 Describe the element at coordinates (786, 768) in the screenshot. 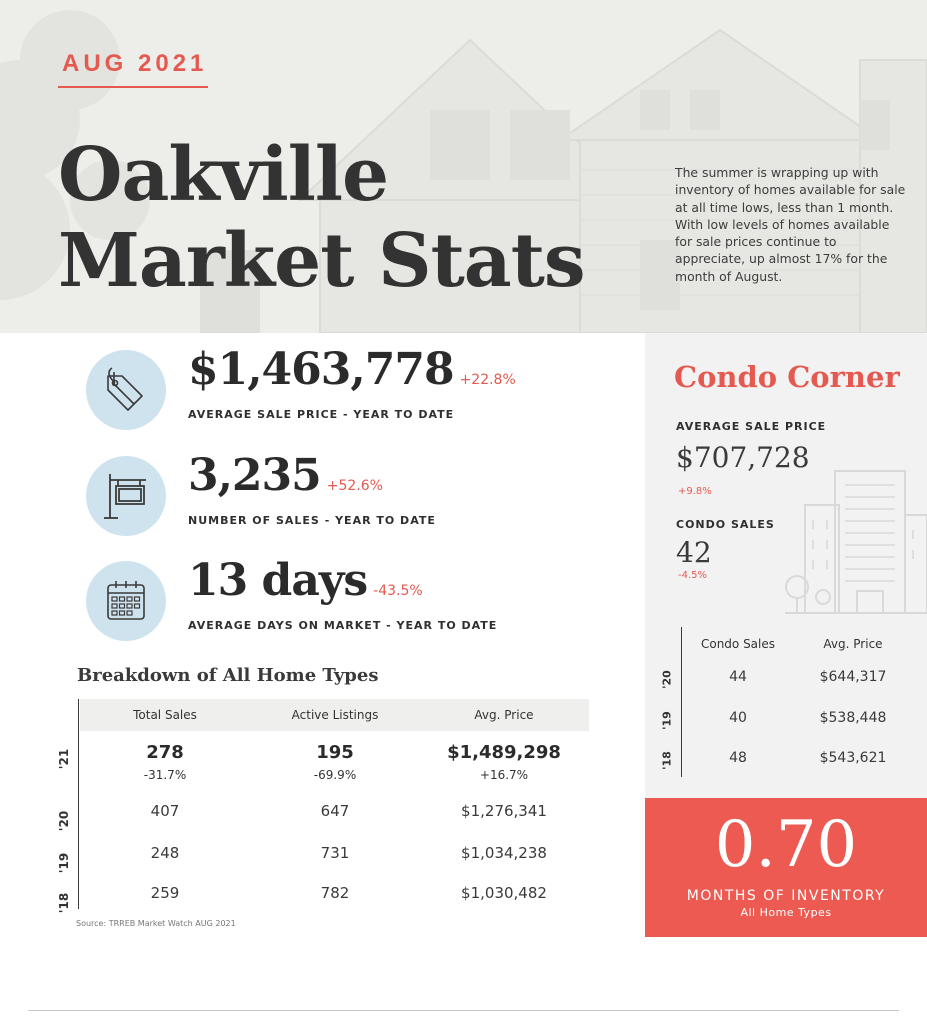

I see `table-row: '18 48 $543,621` at that location.